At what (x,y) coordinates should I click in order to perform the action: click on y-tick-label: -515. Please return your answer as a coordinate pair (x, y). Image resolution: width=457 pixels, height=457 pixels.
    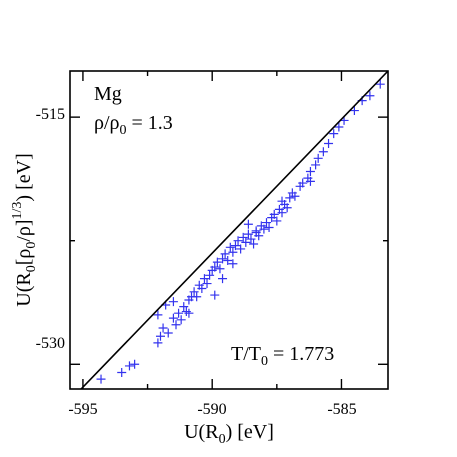
    Looking at the image, I should click on (50, 114).